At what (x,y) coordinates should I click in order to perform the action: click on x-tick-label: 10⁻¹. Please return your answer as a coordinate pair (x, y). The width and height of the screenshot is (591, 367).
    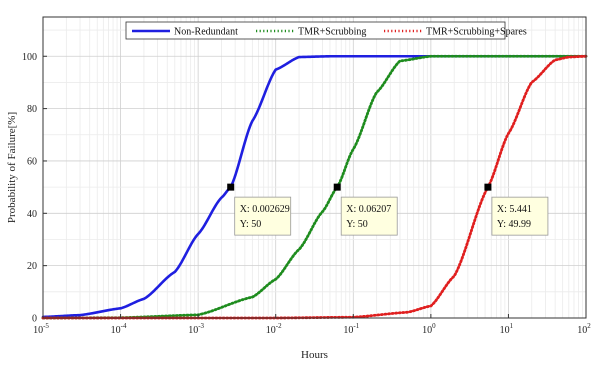
    Looking at the image, I should click on (351, 329).